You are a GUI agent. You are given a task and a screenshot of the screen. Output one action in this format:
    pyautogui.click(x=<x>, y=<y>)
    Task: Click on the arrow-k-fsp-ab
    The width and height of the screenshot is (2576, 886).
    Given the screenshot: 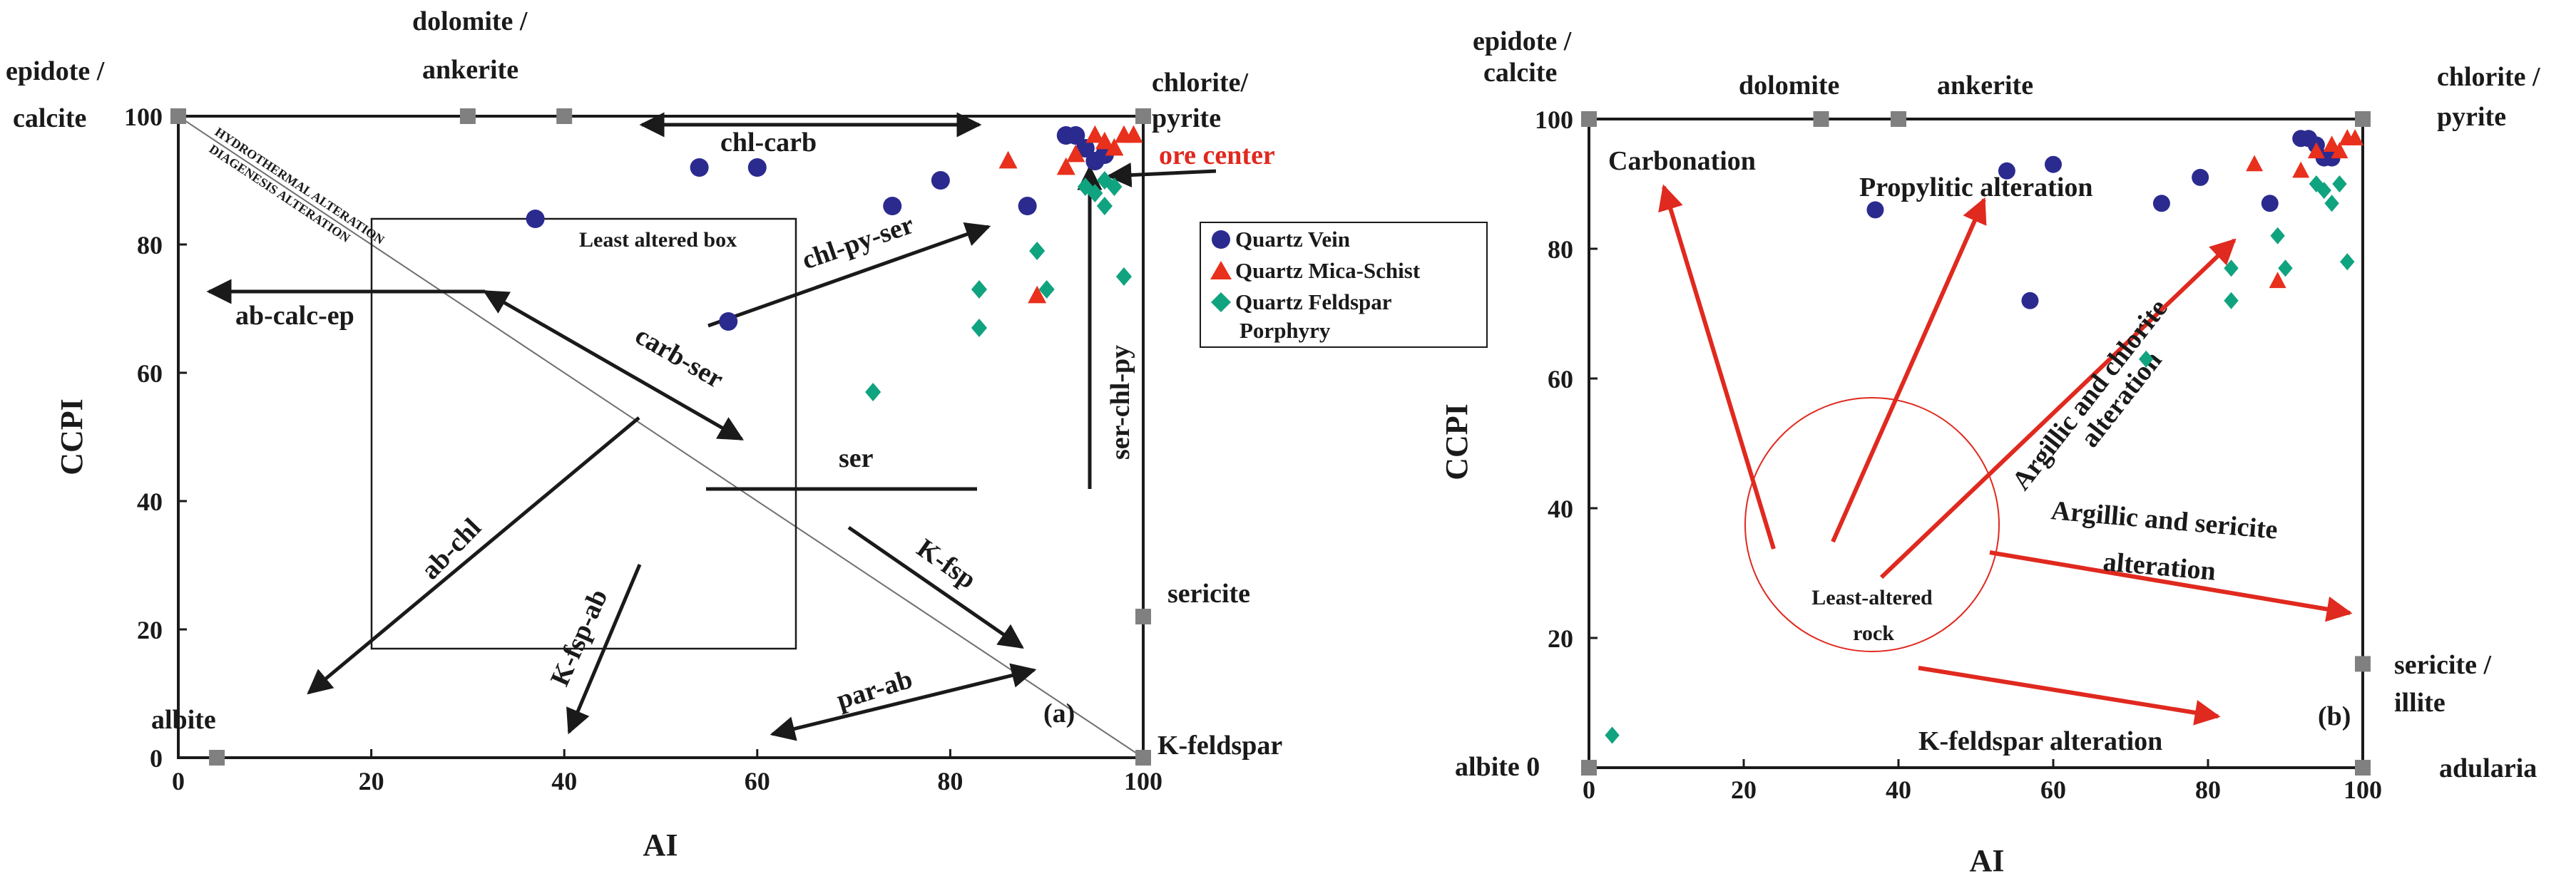 What is the action you would take?
    pyautogui.click(x=604, y=649)
    